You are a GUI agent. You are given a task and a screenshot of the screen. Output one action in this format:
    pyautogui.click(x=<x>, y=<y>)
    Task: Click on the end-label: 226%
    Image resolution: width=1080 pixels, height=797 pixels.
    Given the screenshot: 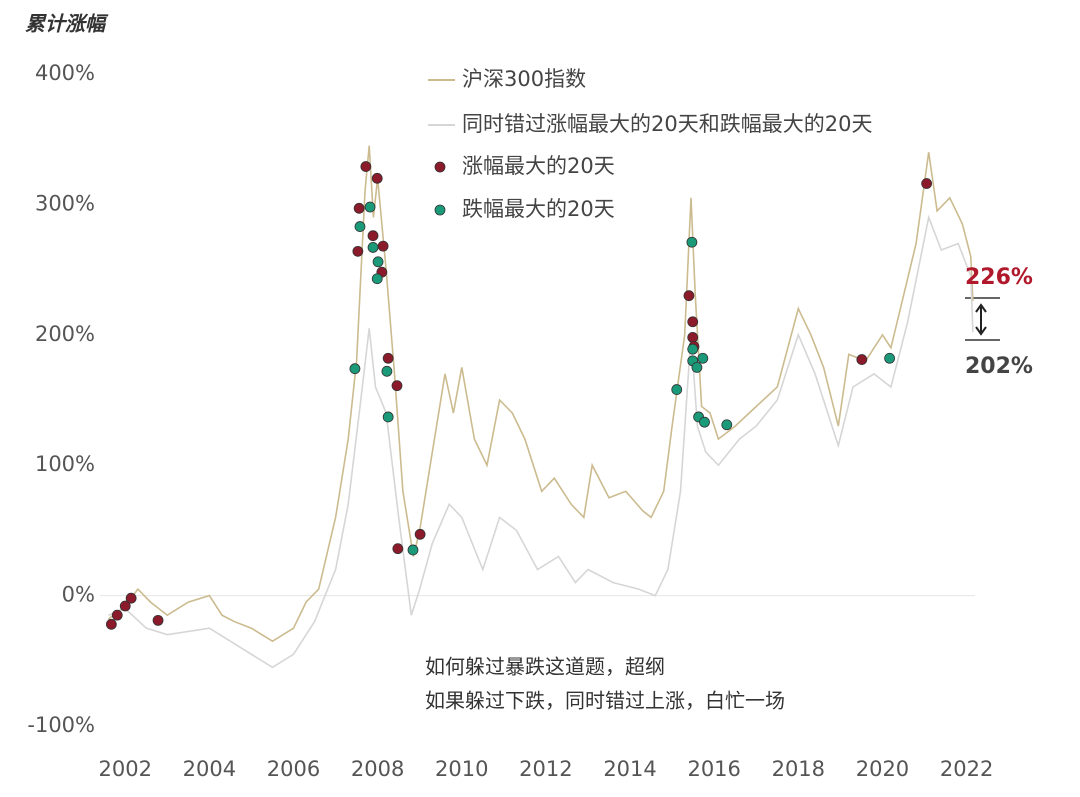 What is the action you would take?
    pyautogui.click(x=999, y=277)
    